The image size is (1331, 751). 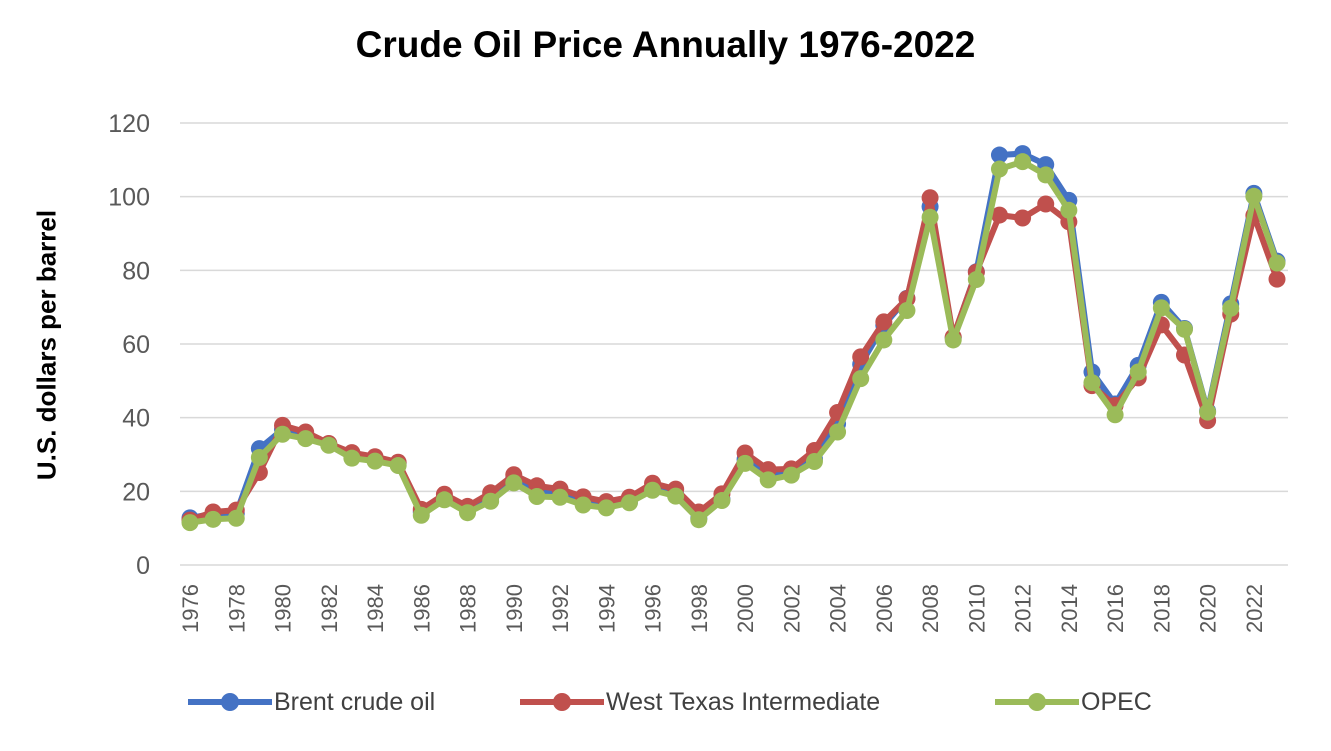 I want to click on x-tick-label: 2016, so click(x=1115, y=608).